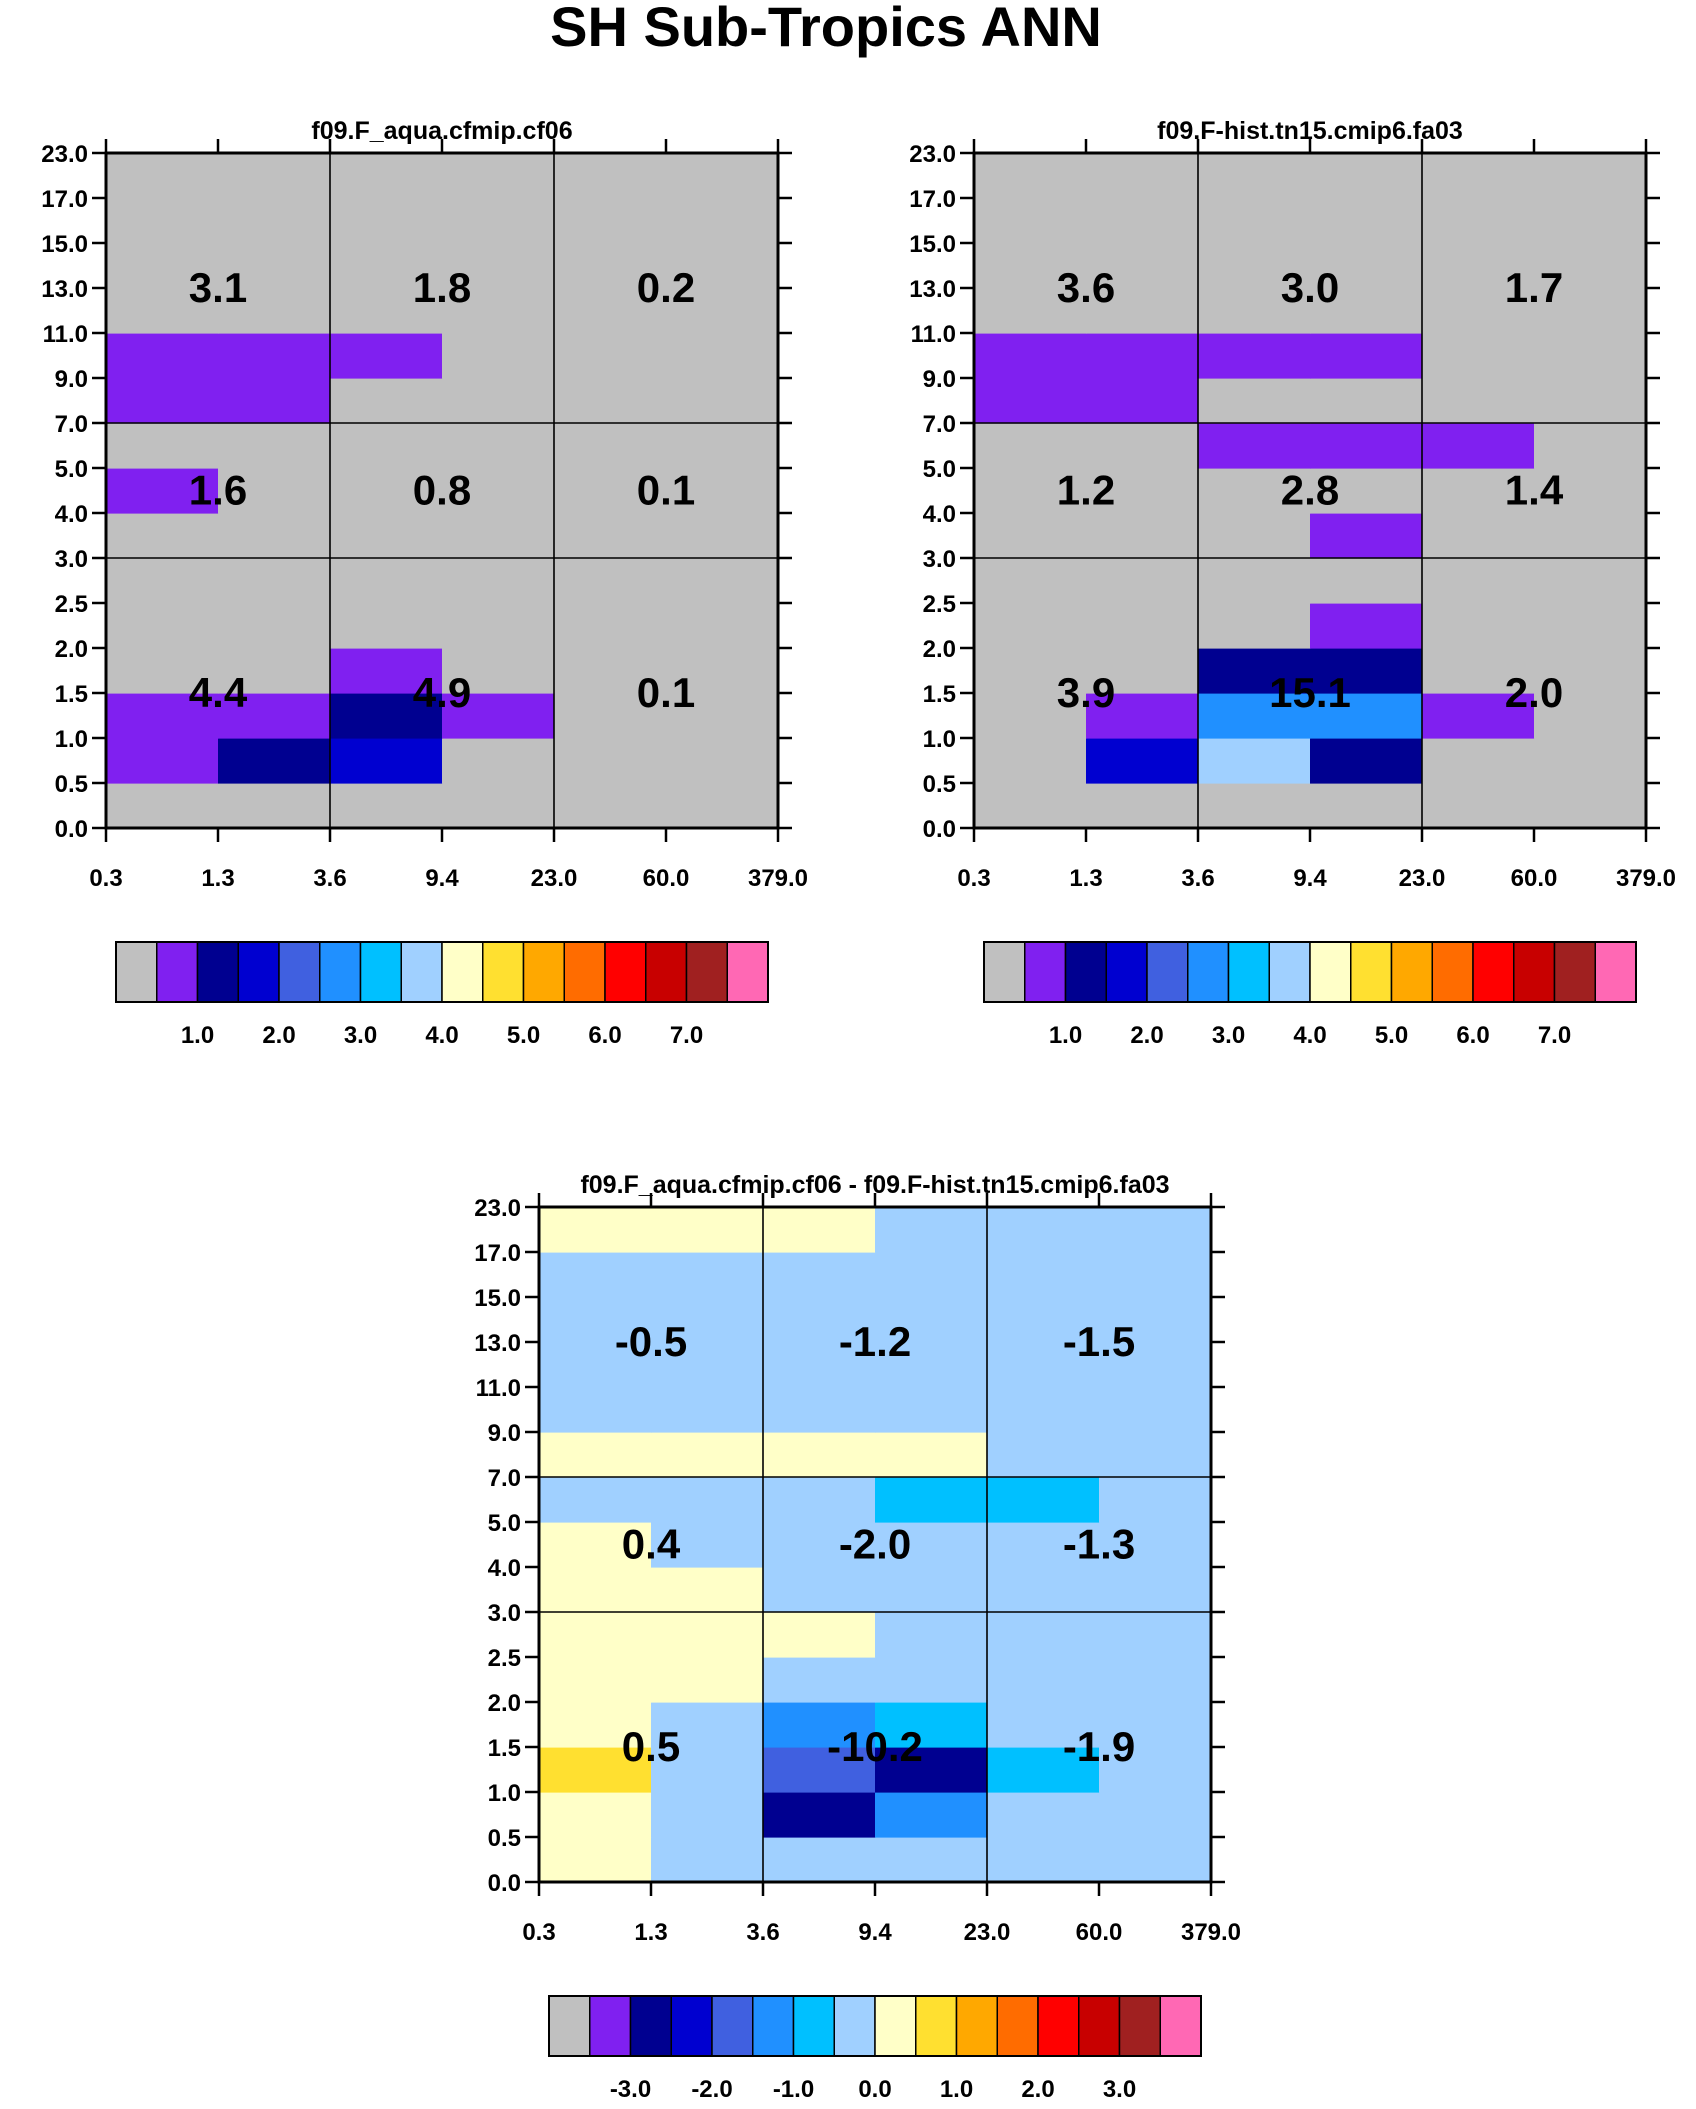 The width and height of the screenshot is (1696, 2109). I want to click on box-value-label: 1.7, so click(1534, 287).